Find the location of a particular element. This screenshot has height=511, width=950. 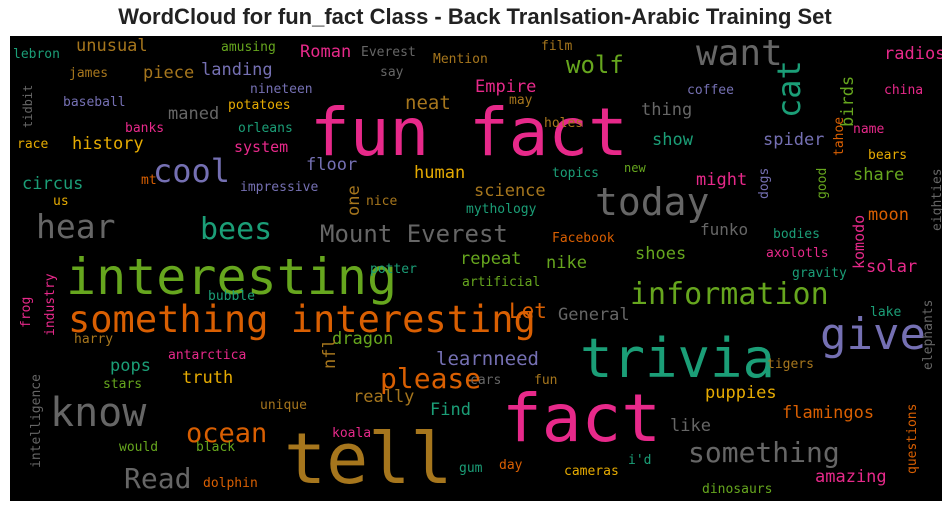

word: gum is located at coordinates (471, 468).